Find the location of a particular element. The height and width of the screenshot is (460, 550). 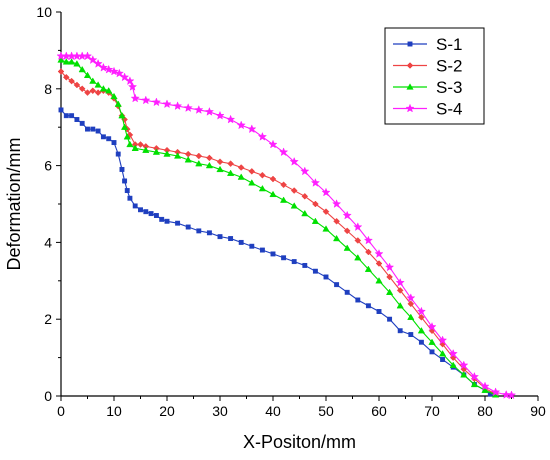

x-tick-label: 0 is located at coordinates (61, 411).